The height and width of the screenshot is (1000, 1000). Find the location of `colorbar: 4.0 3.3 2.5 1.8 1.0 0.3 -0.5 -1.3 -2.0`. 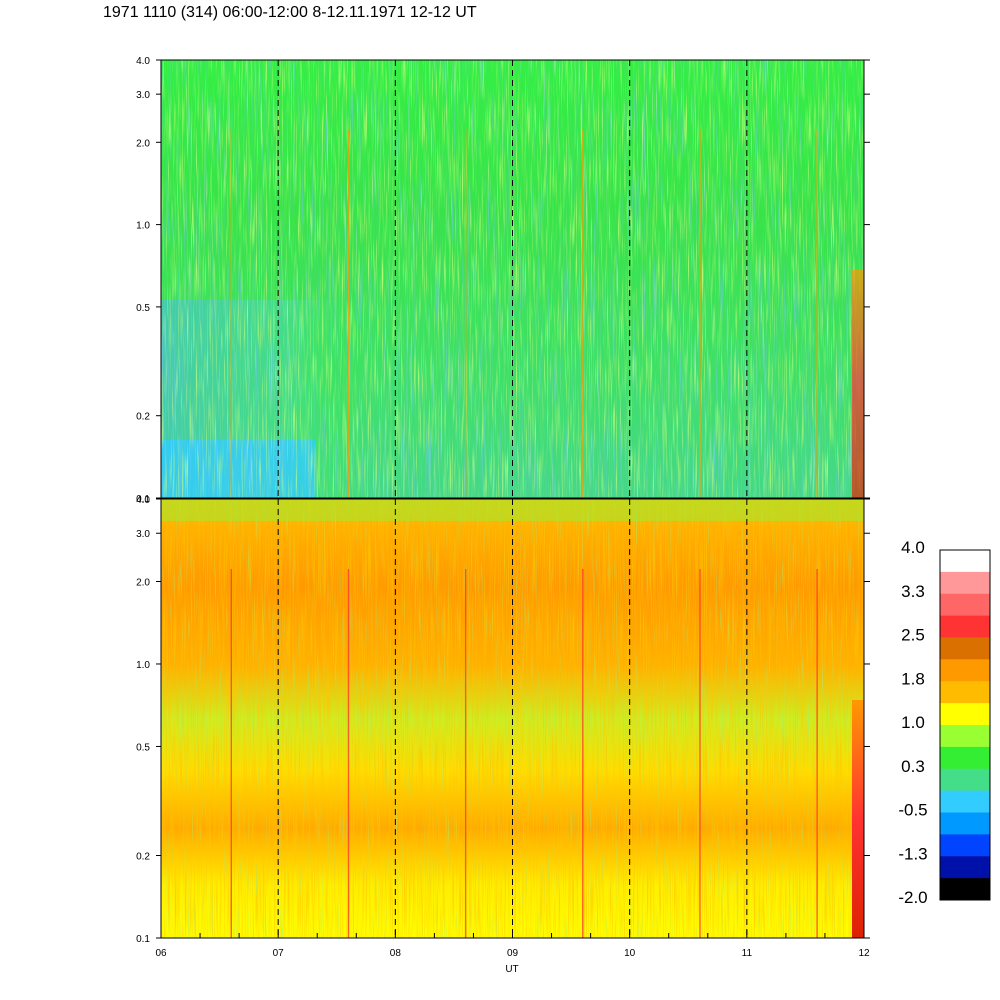

colorbar: 4.0 3.3 2.5 1.8 1.0 0.3 -0.5 -1.3 -2.0 is located at coordinates (944, 722).